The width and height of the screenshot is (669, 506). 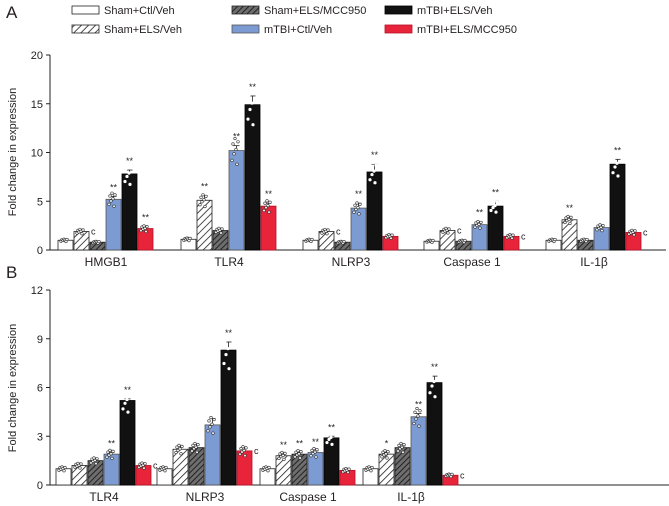 What do you see at coordinates (228, 417) in the screenshot?
I see `bar-nlrp3-s4` at bounding box center [228, 417].